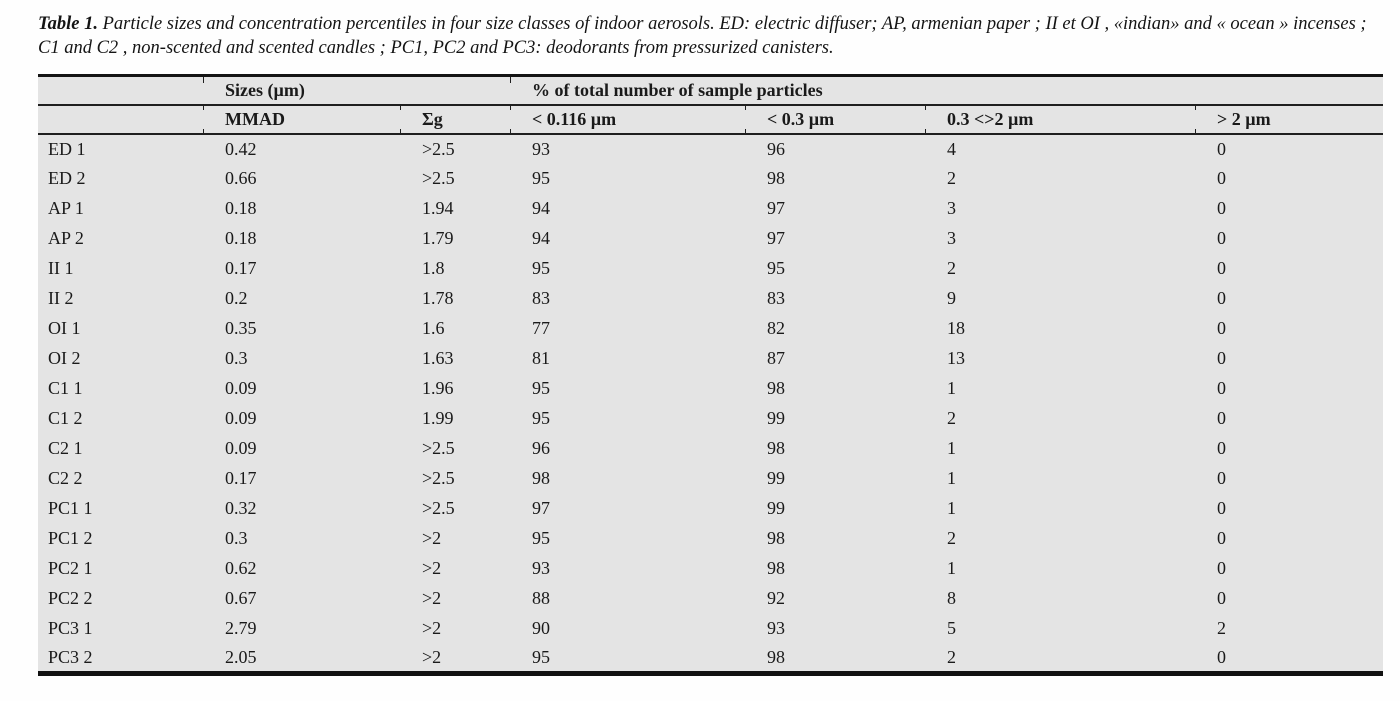  I want to click on cell-mmad: 0.66, so click(241, 178).